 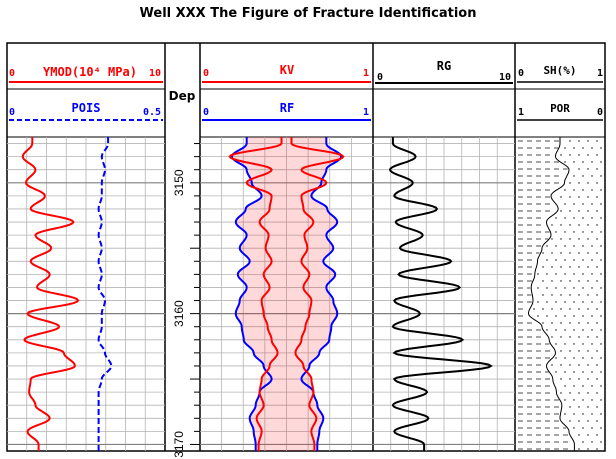 I want to click on rg-min: 0, so click(x=380, y=77).